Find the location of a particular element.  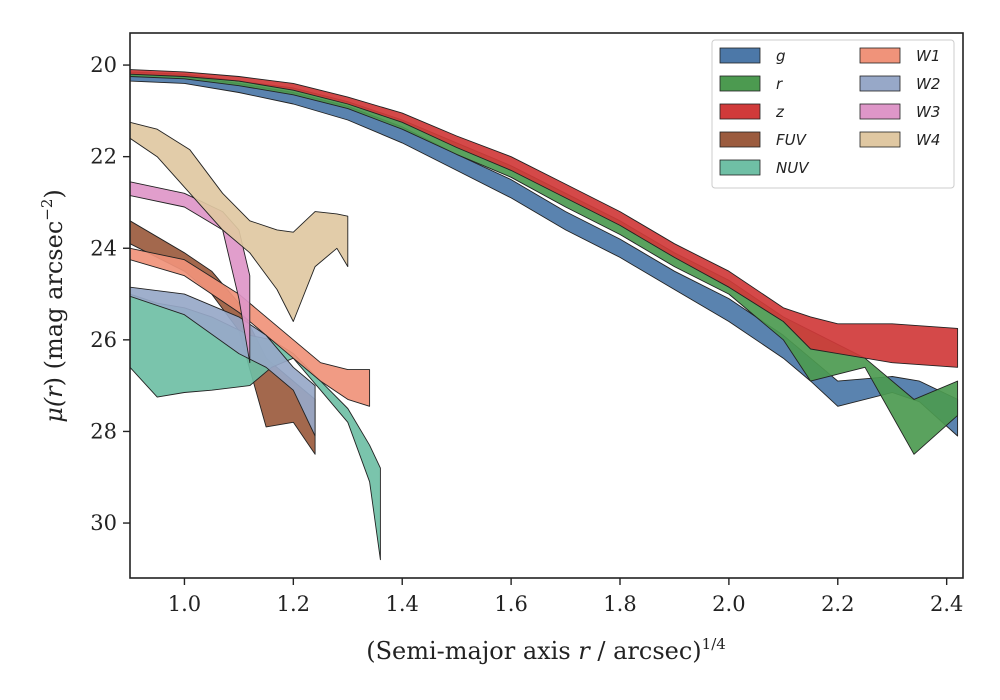

x-tick-label: 2.4 is located at coordinates (946, 604).